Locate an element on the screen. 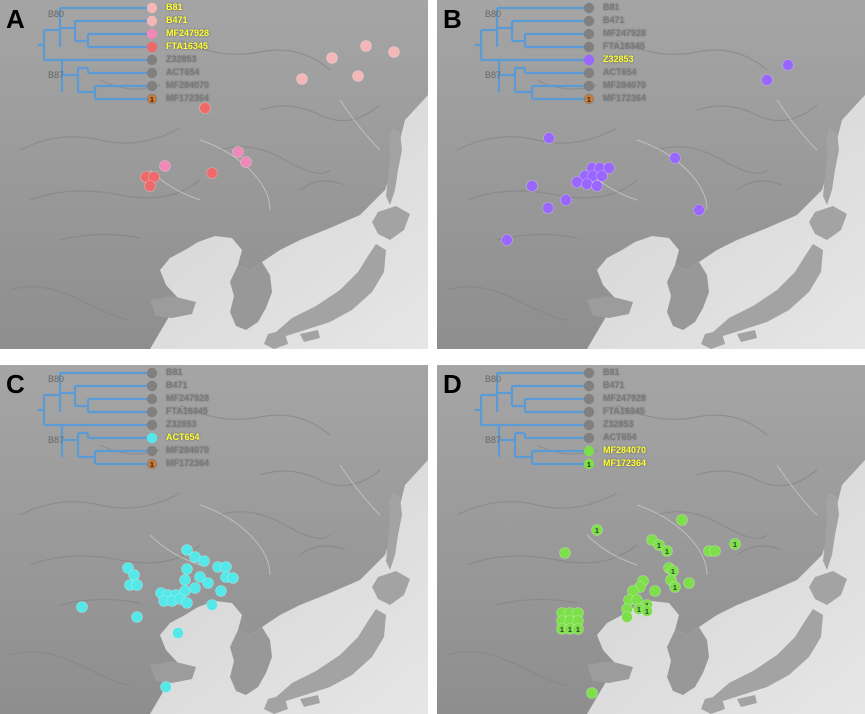 Image resolution: width=865 pixels, height=714 pixels. korean-peninsula is located at coordinates (251, 296).